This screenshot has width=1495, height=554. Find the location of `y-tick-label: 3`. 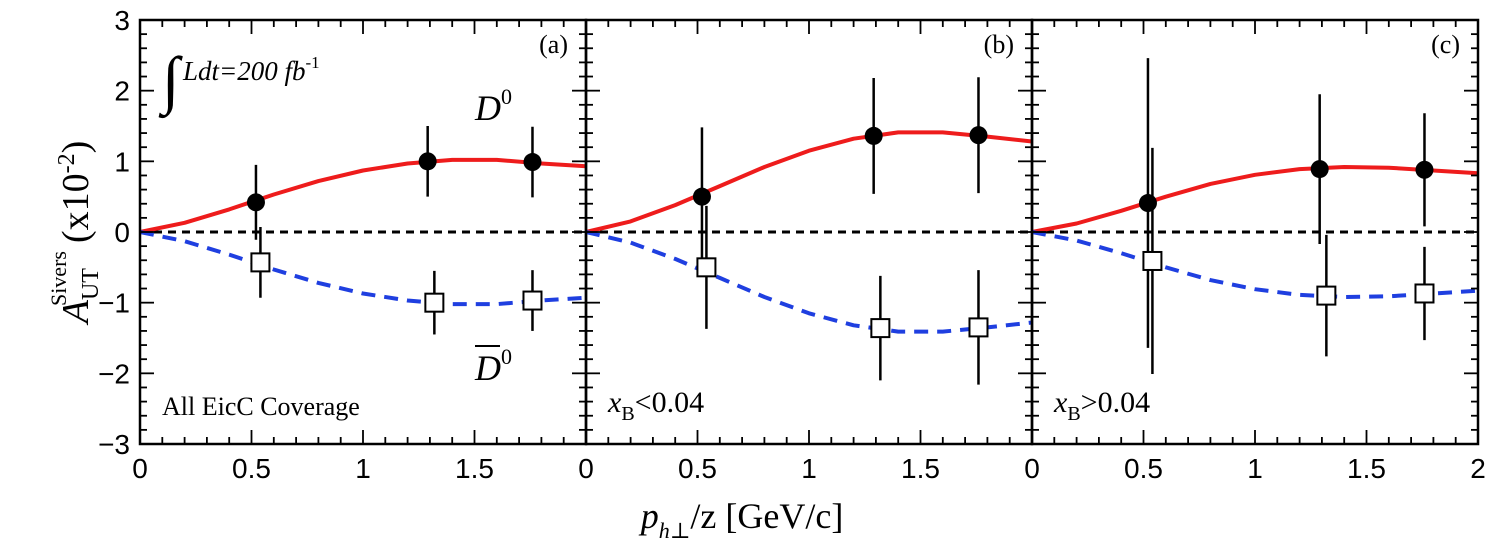

y-tick-label: 3 is located at coordinates (122, 20).